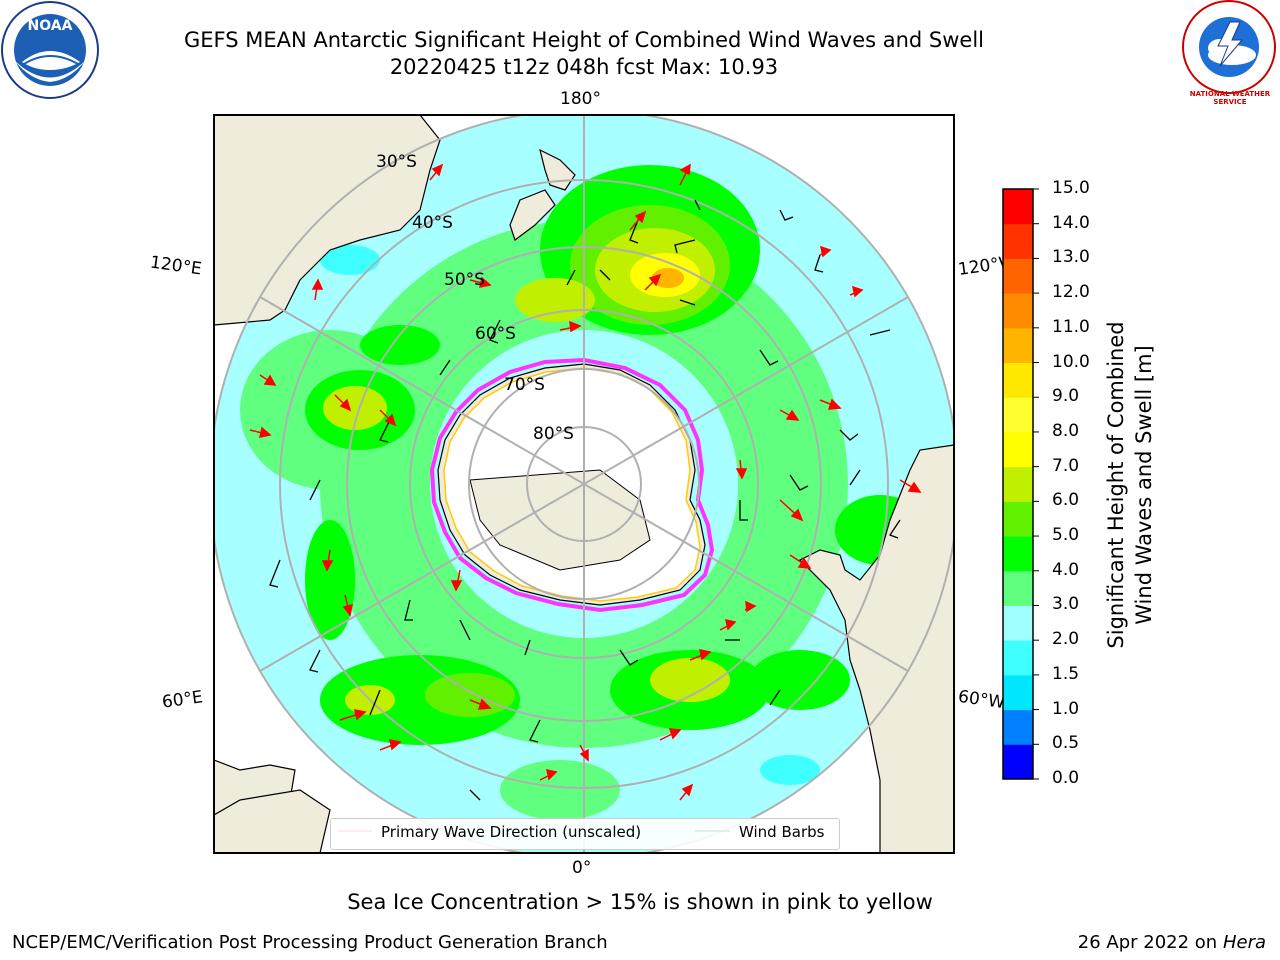 The image size is (1280, 960). I want to click on lon-label-0: 0°, so click(582, 868).